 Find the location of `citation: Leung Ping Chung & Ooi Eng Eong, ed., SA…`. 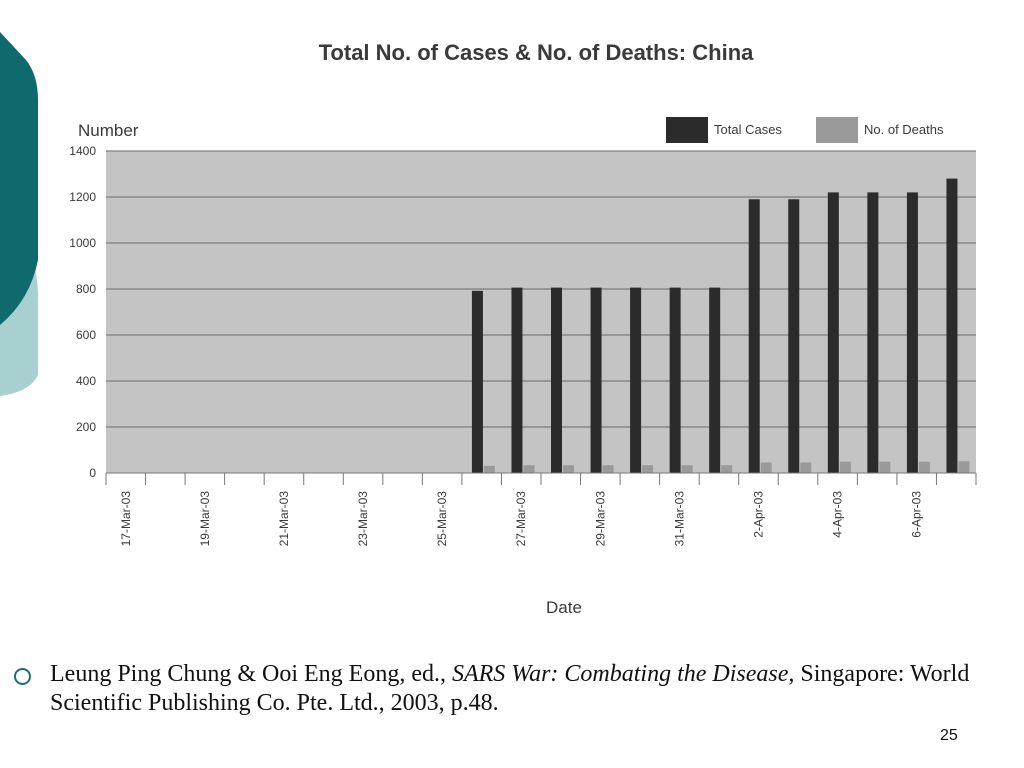

citation: Leung Ping Chung & Ooi Eng Eong, ed., SA… is located at coordinates (504, 689).